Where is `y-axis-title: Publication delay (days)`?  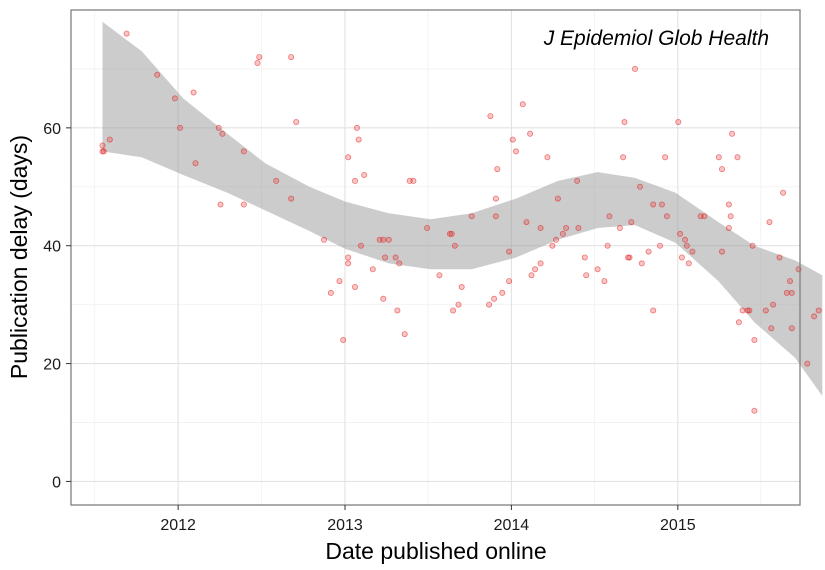
y-axis-title: Publication delay (days) is located at coordinates (19, 257).